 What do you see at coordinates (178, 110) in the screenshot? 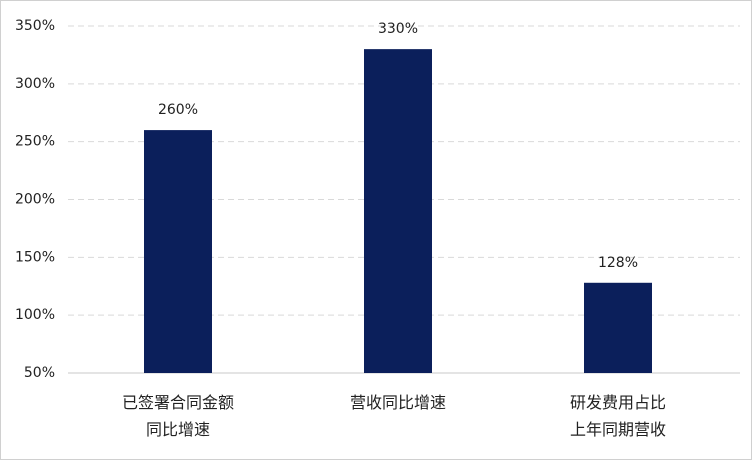
I see `value-label: 260%` at bounding box center [178, 110].